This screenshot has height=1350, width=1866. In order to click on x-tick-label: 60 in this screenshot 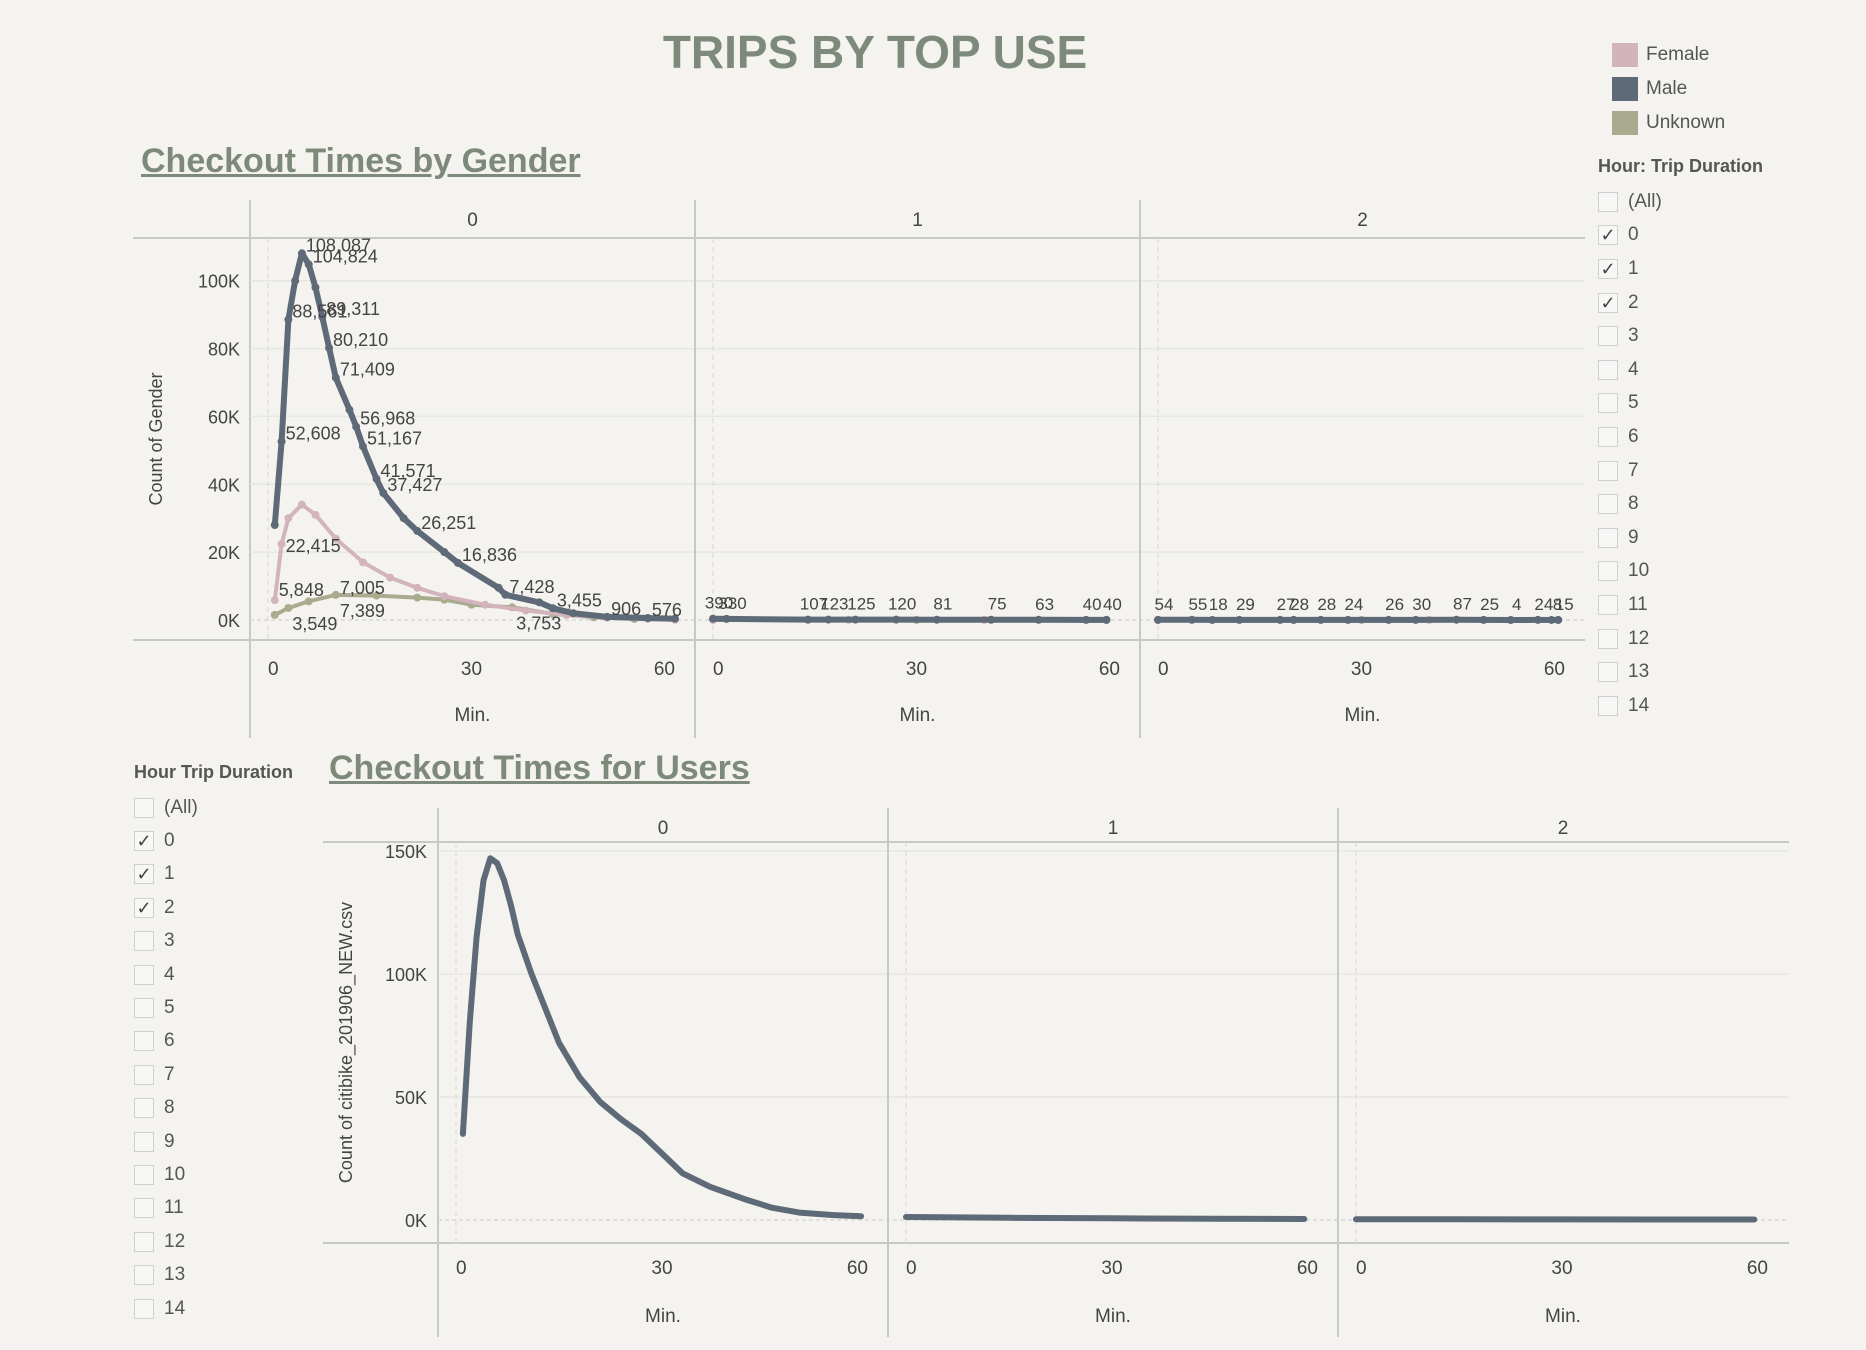, I will do `click(857, 1268)`.